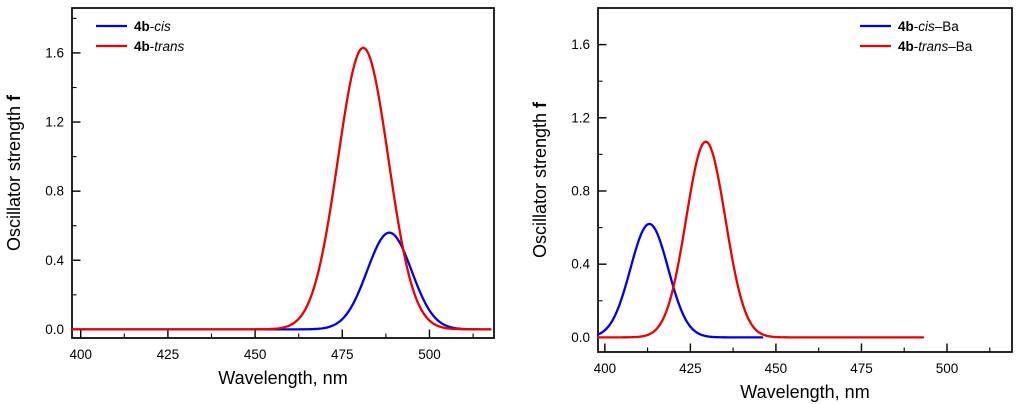 Image resolution: width=1024 pixels, height=404 pixels. Describe the element at coordinates (935, 46) in the screenshot. I see `legend-label-4b-trans-ba: 4b-trans–Ba` at that location.